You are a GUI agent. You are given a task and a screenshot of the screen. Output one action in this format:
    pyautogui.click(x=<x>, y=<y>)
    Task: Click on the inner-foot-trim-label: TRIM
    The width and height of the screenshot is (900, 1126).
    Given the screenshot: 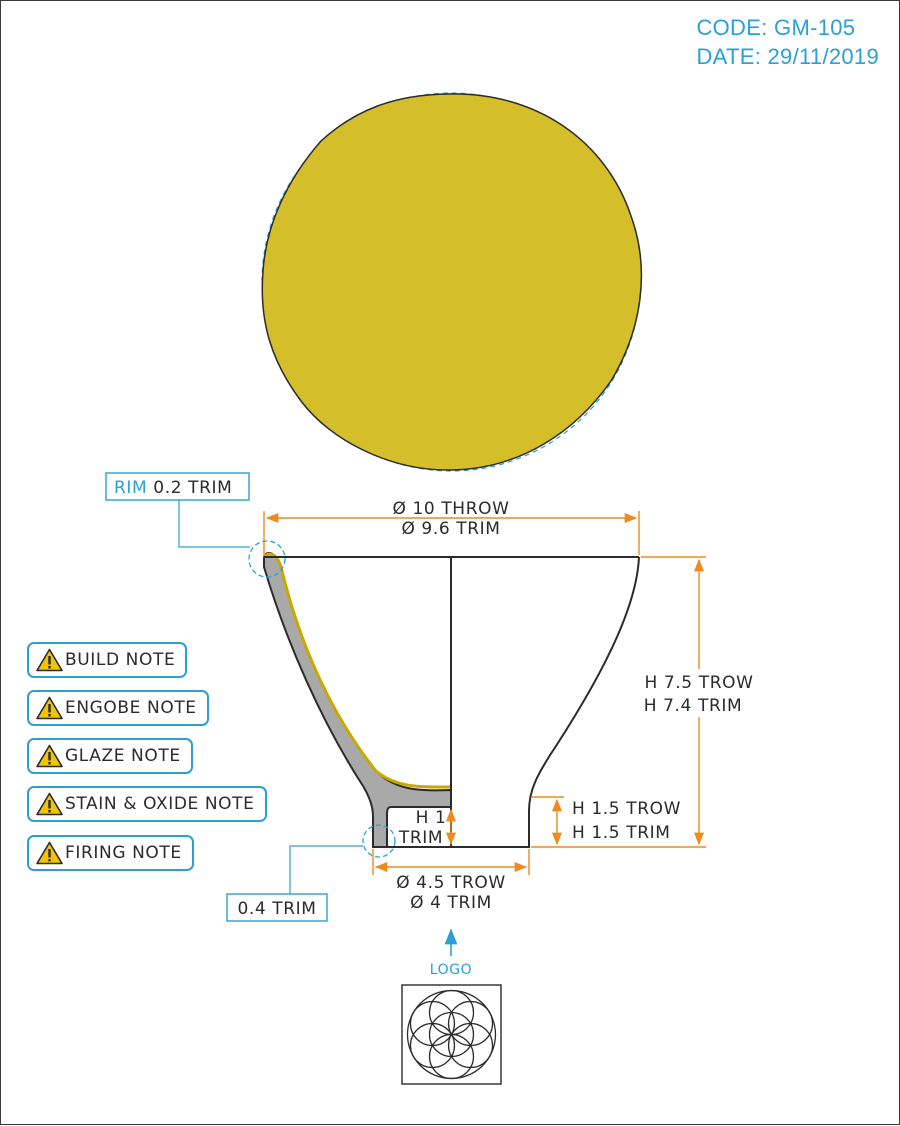 What is the action you would take?
    pyautogui.click(x=420, y=838)
    